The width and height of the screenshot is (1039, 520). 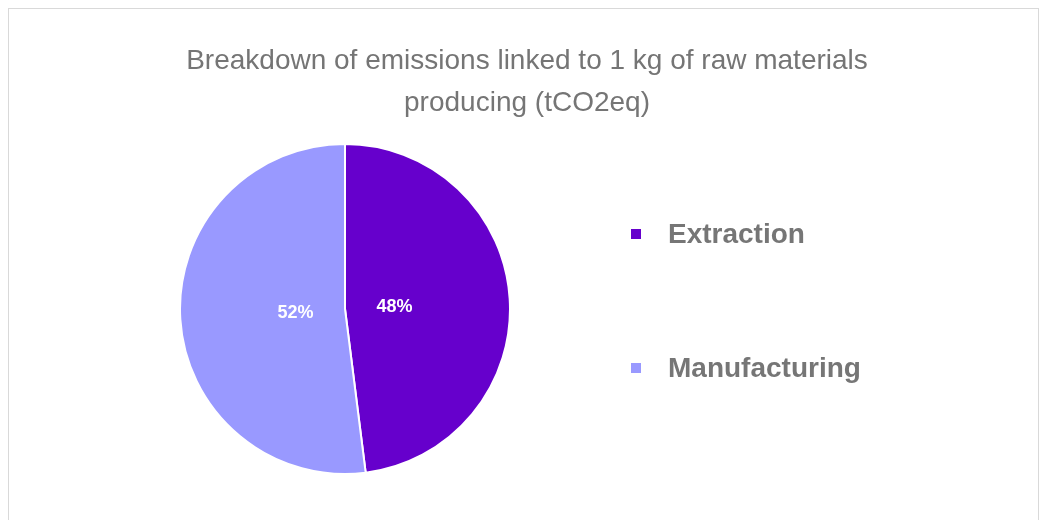 I want to click on data-label: 48%, so click(x=394, y=305).